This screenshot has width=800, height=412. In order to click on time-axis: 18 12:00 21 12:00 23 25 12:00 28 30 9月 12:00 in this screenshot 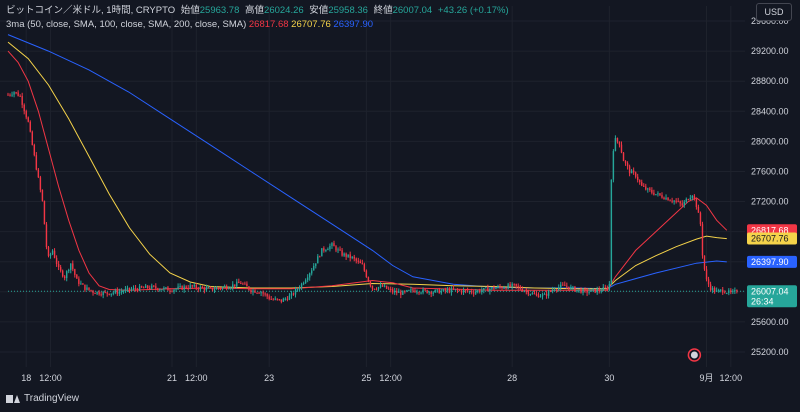, I will do `click(381, 378)`.